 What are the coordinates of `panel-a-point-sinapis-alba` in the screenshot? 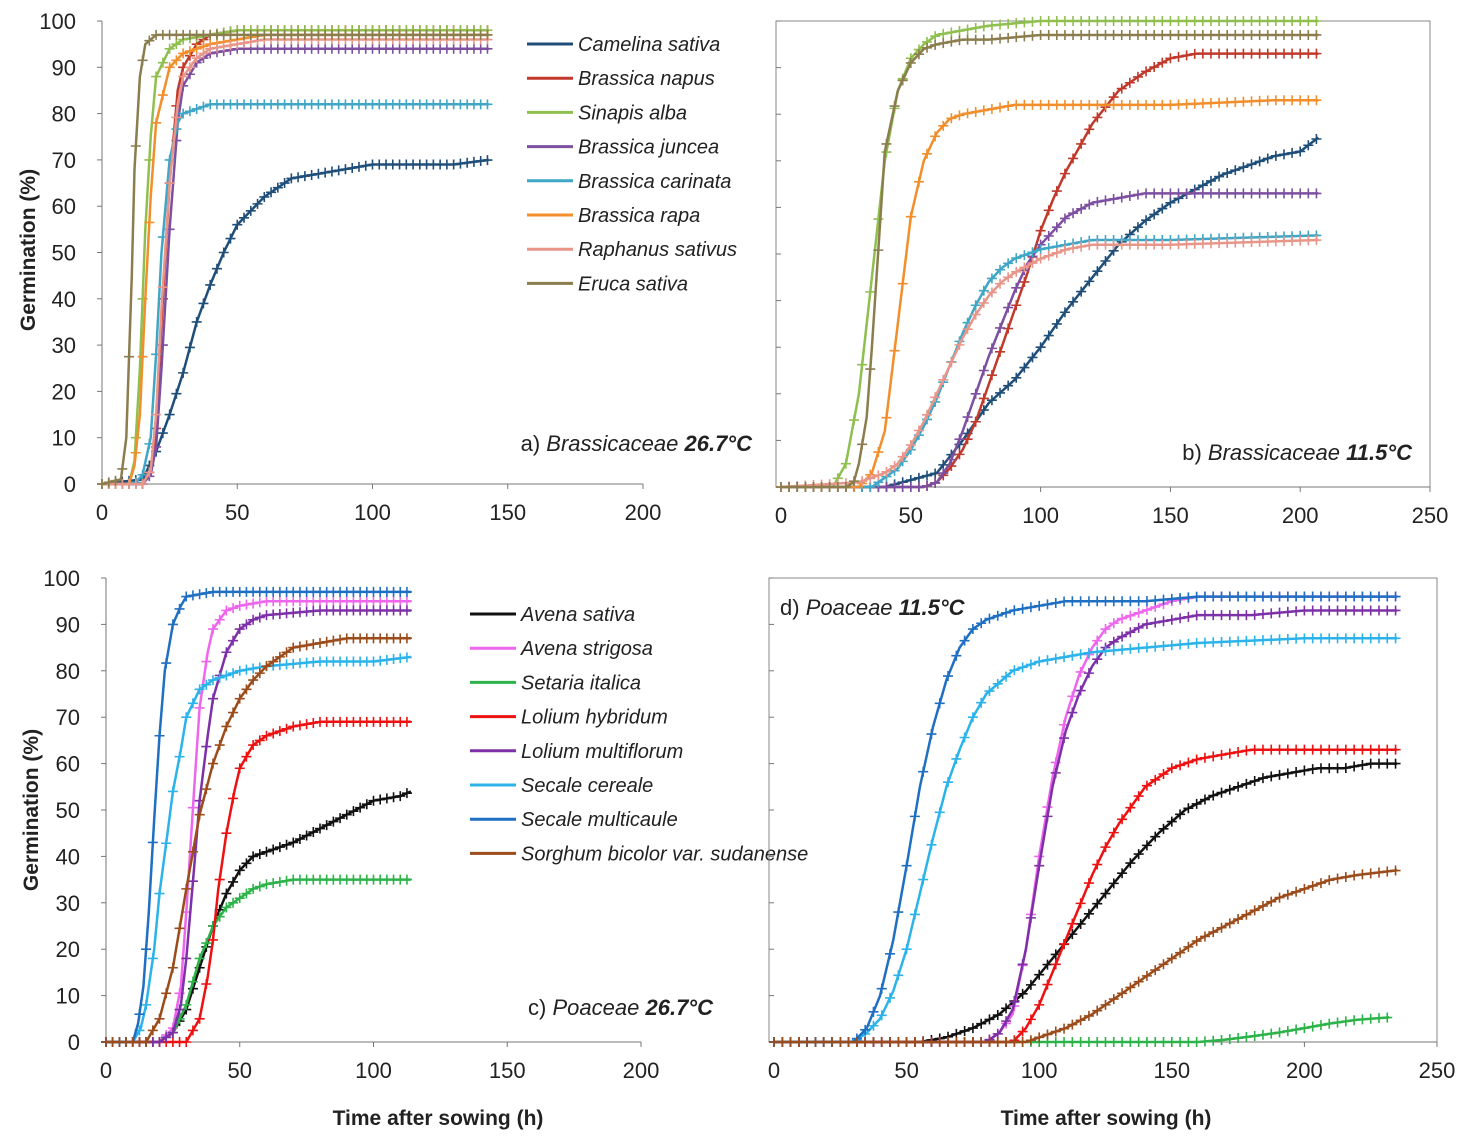 It's located at (169, 48).